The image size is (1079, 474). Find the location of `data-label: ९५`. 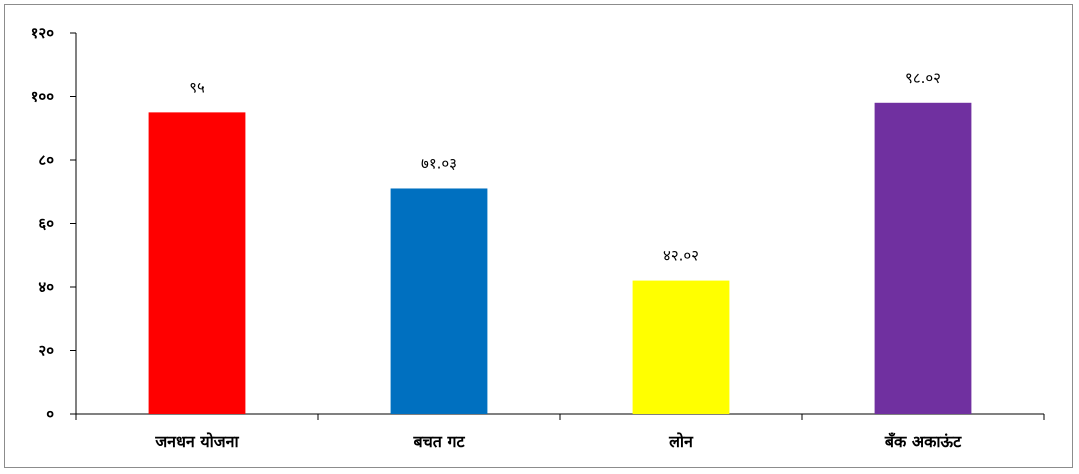

data-label: ९५ is located at coordinates (197, 87).